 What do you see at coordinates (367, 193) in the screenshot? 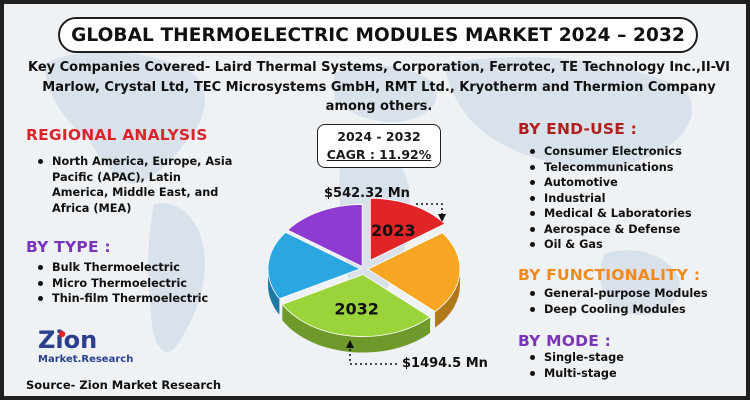
I see `annotation-2023-value: $542.32 Mn` at bounding box center [367, 193].